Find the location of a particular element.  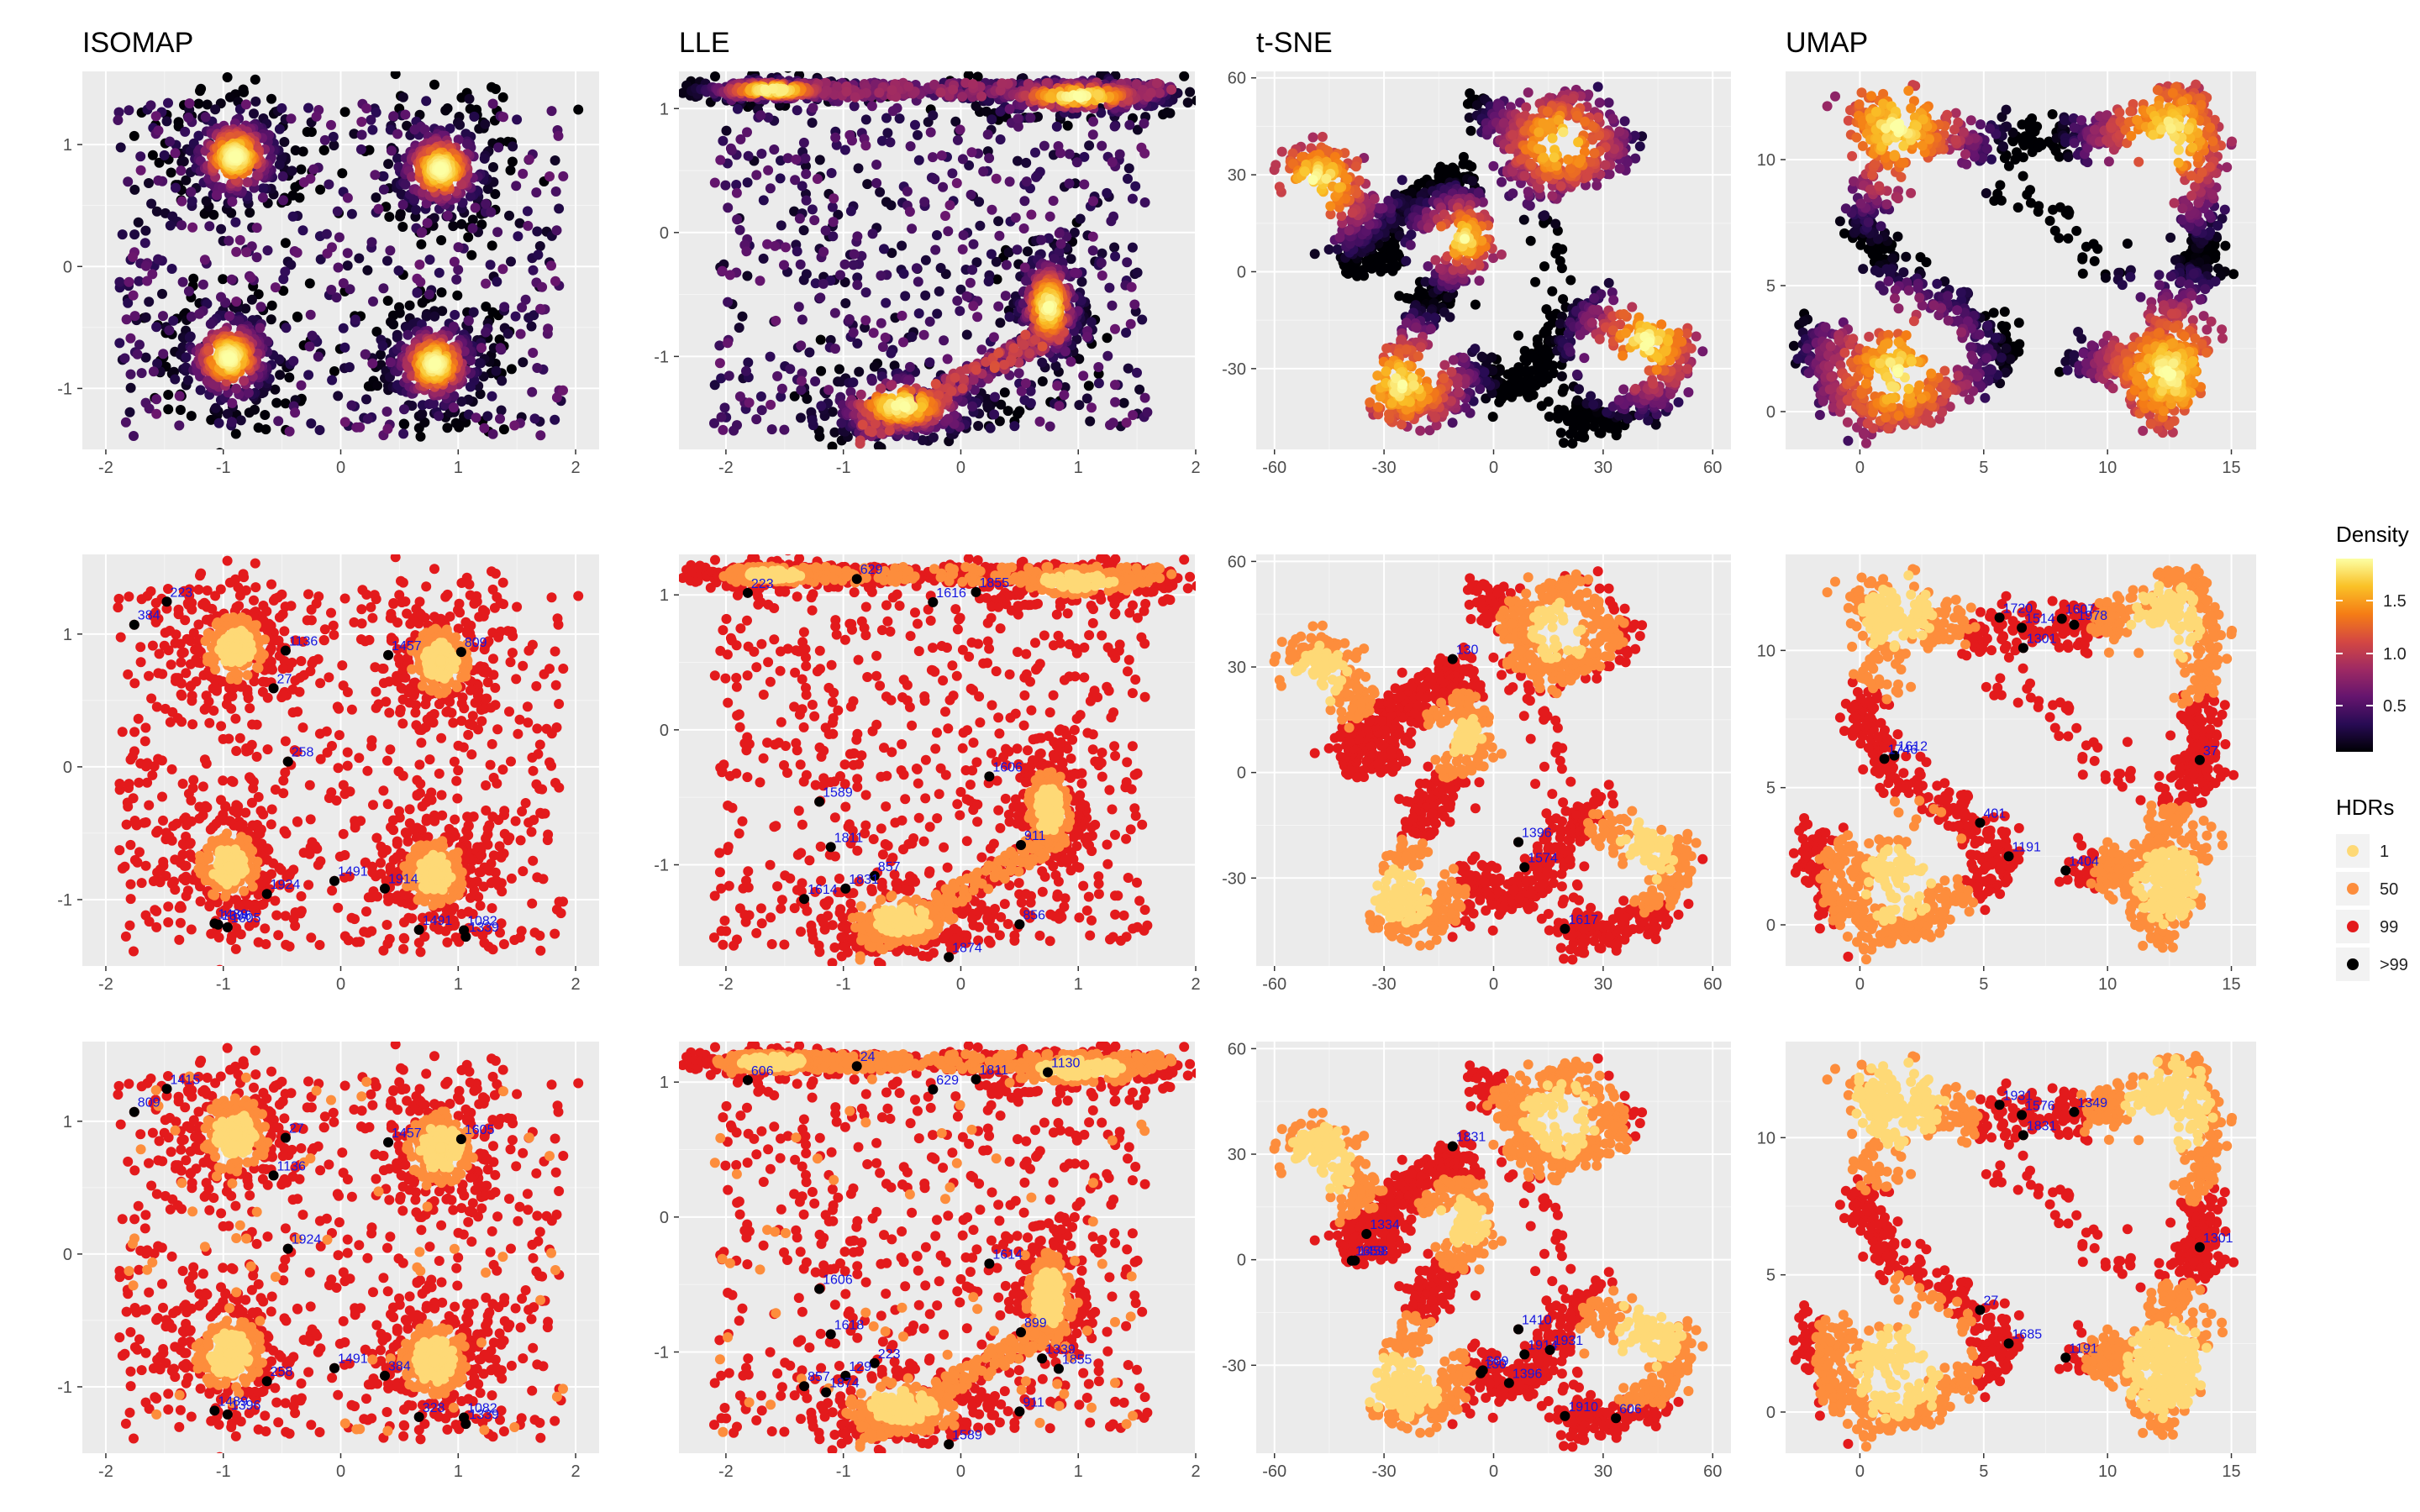

x-tick-label: 0 is located at coordinates (340, 984).